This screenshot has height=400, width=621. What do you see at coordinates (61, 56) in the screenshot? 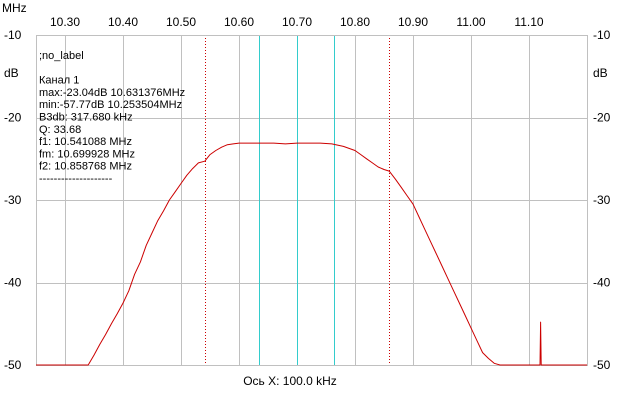
I see `info-line: ;no_label` at bounding box center [61, 56].